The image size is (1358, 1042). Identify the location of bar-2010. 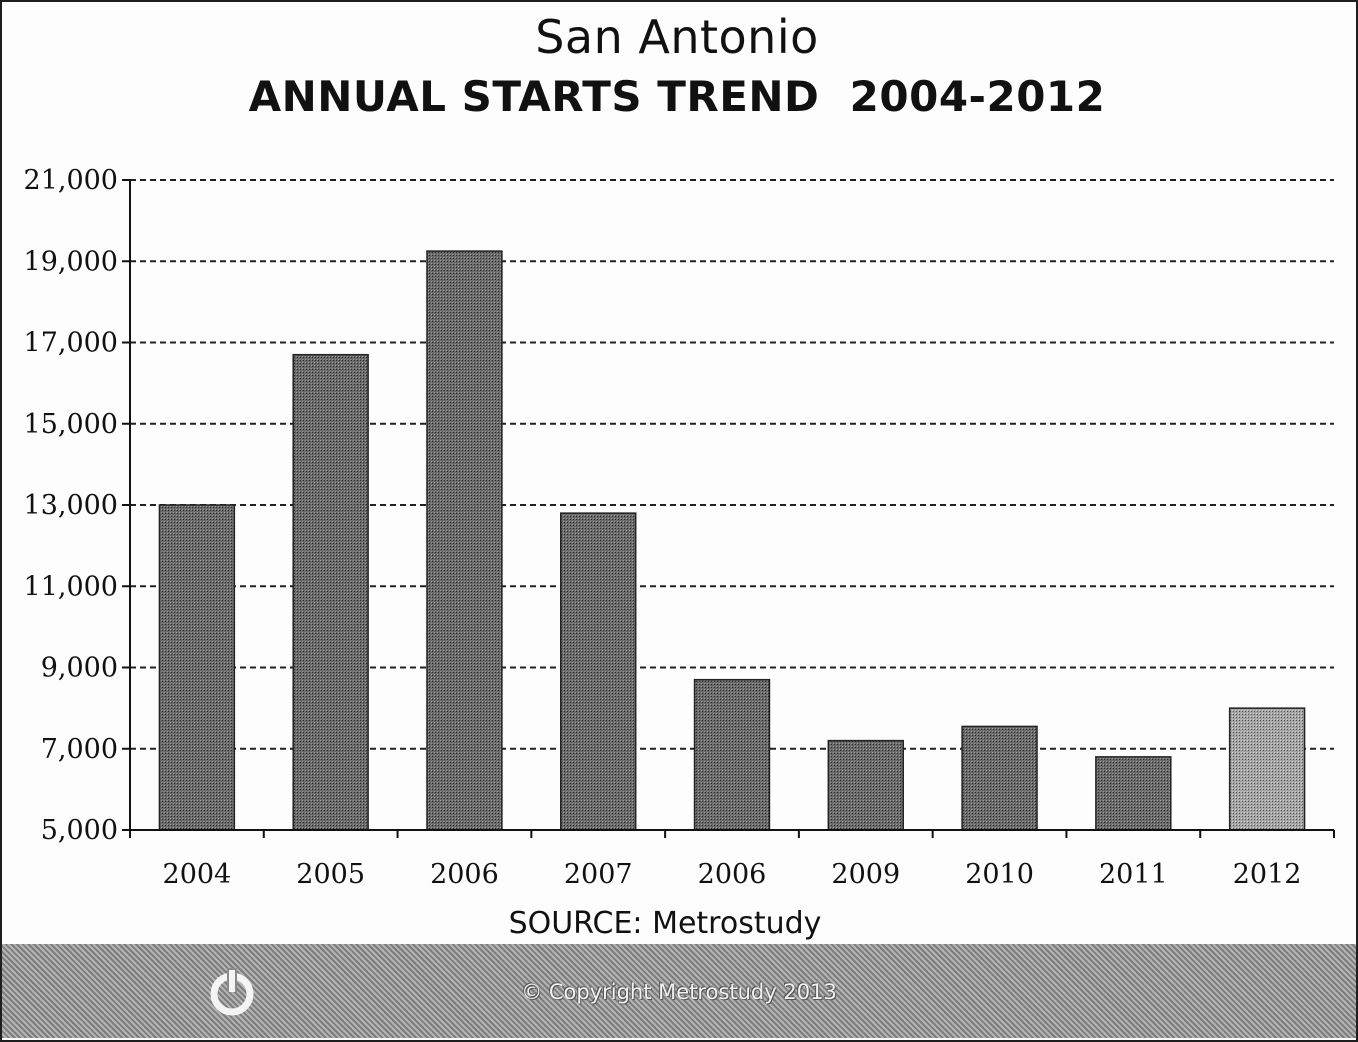
(999, 778).